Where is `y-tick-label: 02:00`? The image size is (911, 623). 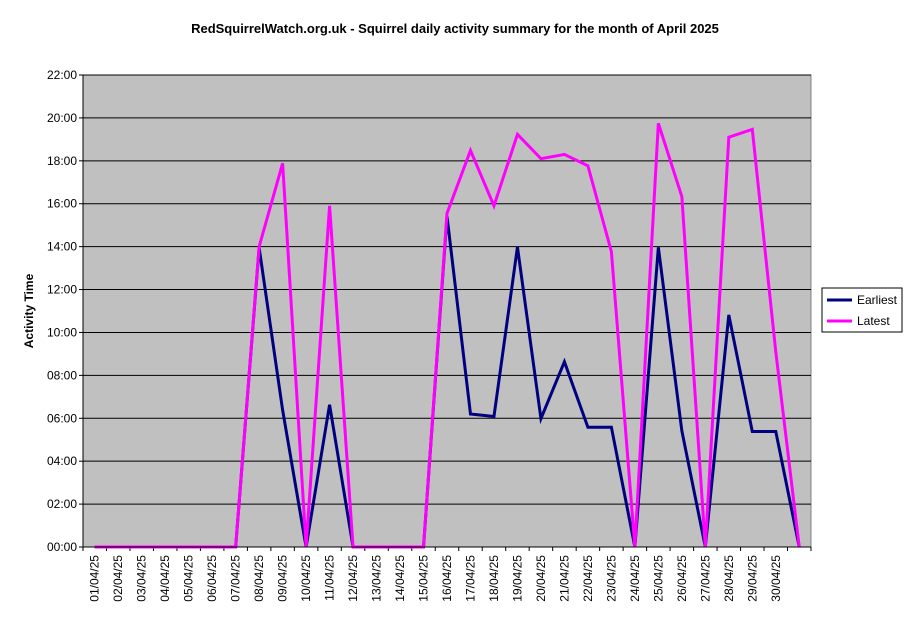
y-tick-label: 02:00 is located at coordinates (62, 504).